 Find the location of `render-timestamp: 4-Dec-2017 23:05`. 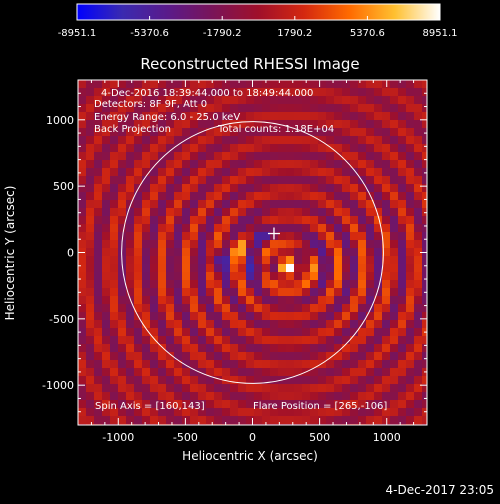

render-timestamp: 4-Dec-2017 23:05 is located at coordinates (440, 490).